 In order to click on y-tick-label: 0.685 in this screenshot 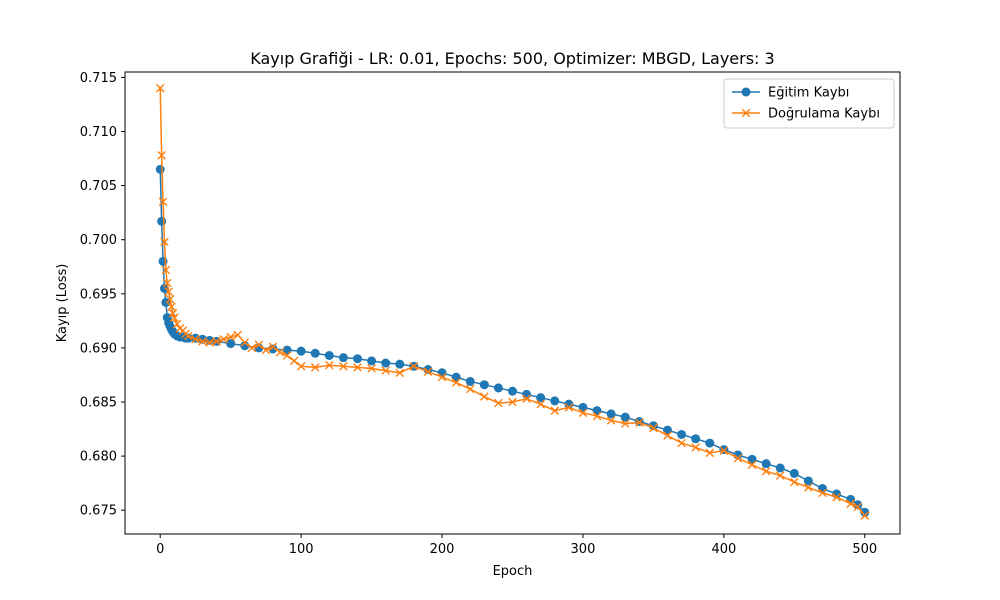, I will do `click(98, 403)`.